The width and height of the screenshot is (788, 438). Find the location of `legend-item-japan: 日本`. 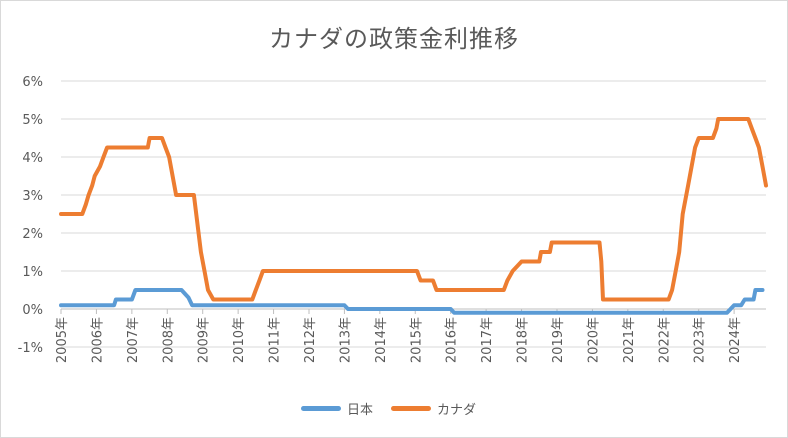

legend-item-japan: 日本 is located at coordinates (337, 408).